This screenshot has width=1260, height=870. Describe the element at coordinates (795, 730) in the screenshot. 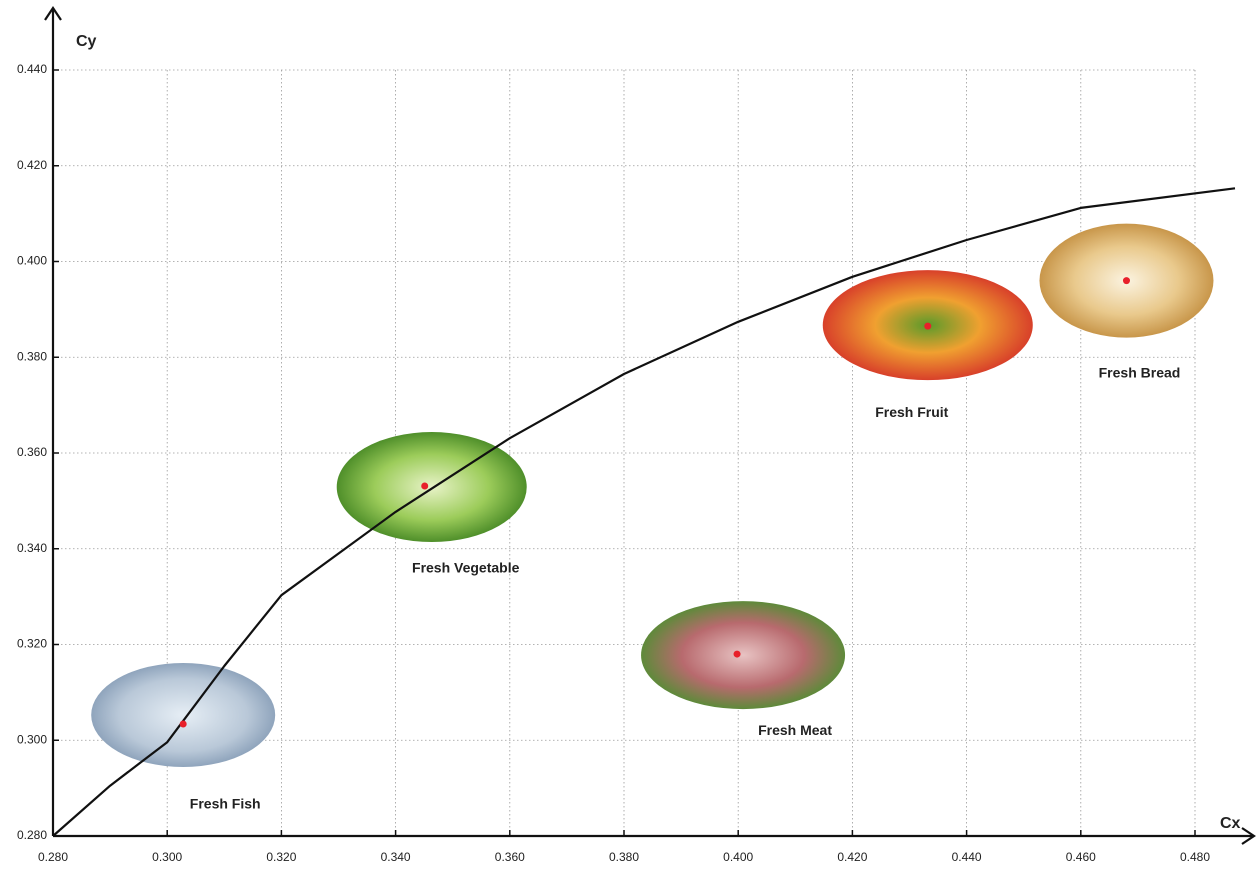

I see `point-label: Fresh Meat` at that location.